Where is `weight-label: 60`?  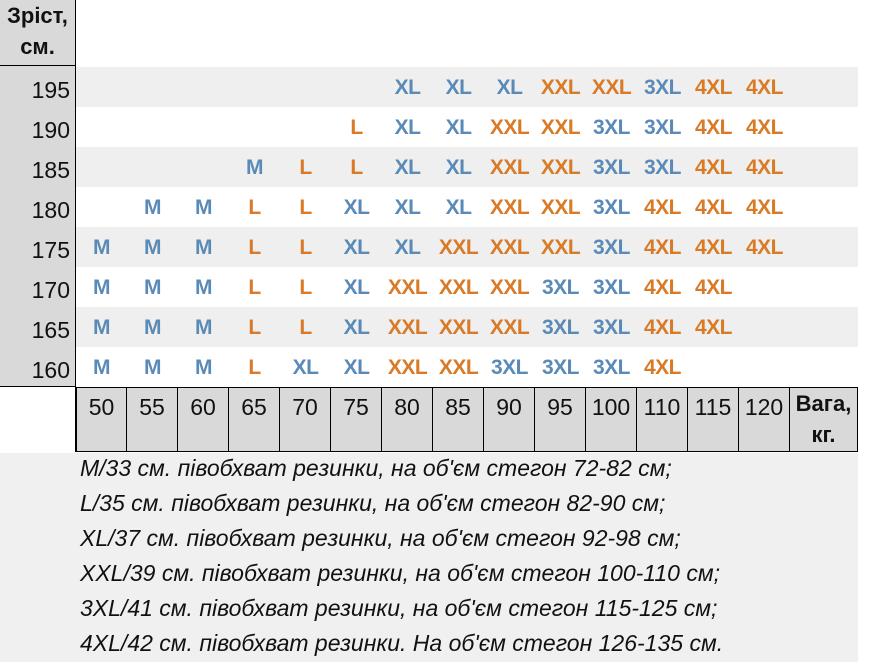
weight-label: 60 is located at coordinates (203, 419).